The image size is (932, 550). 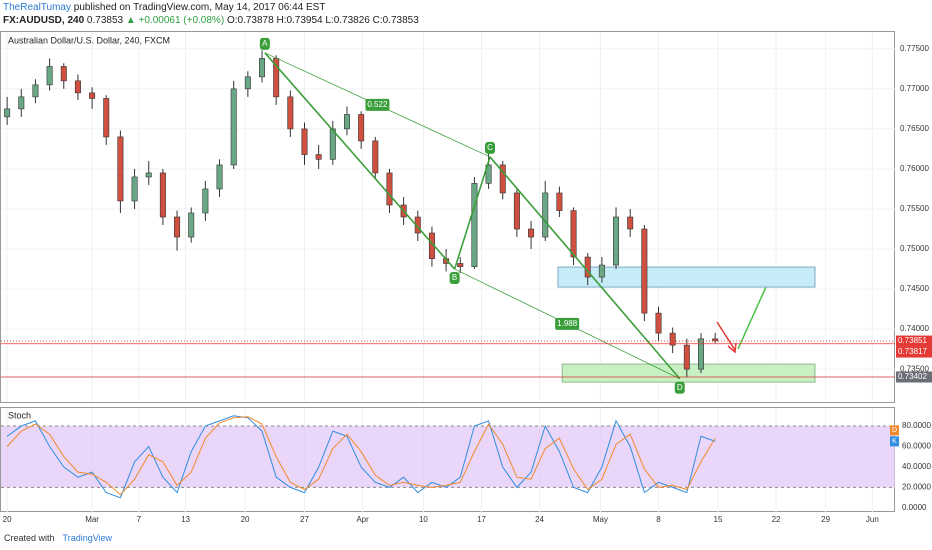 What do you see at coordinates (914, 248) in the screenshot?
I see `y-tick-label: 0.75000` at bounding box center [914, 248].